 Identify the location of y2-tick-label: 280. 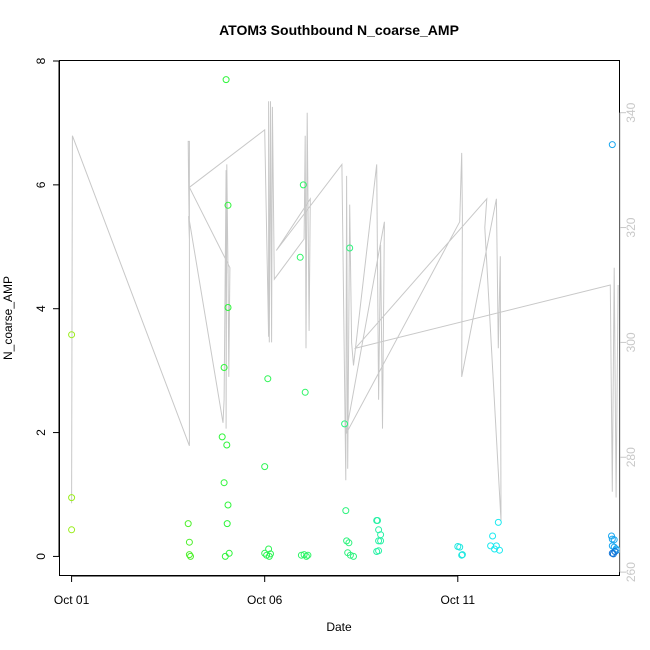
(631, 457).